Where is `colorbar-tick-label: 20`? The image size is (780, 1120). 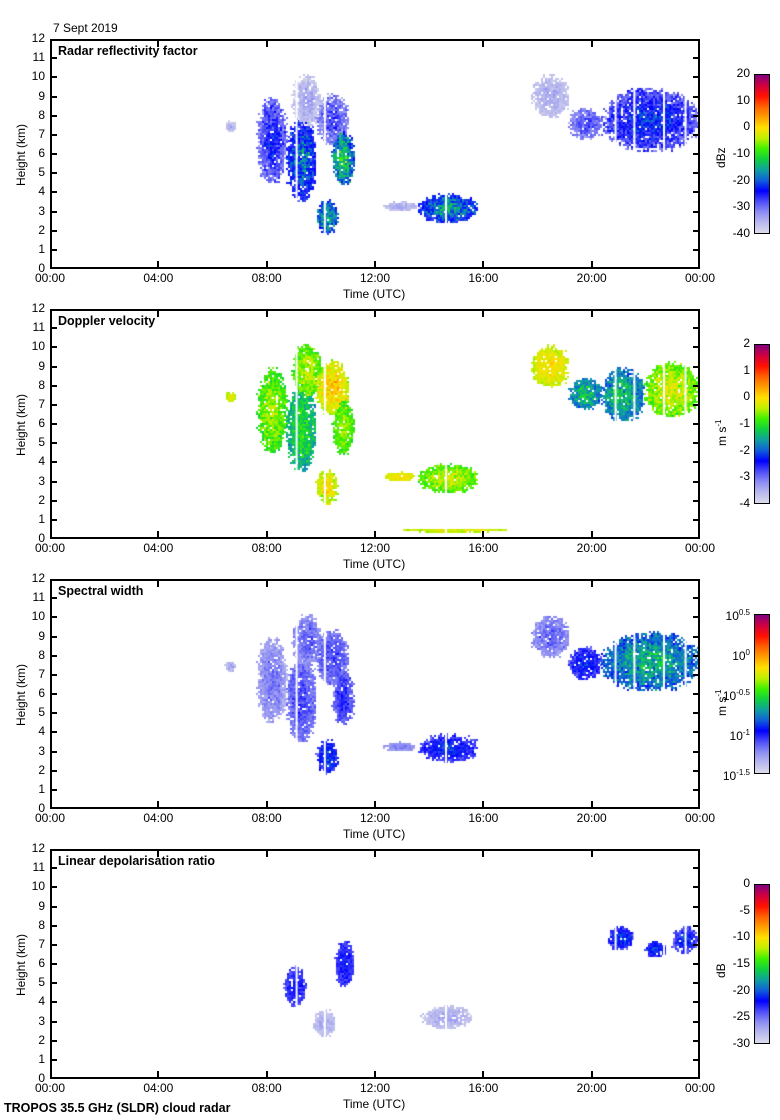 colorbar-tick-label: 20 is located at coordinates (743, 73).